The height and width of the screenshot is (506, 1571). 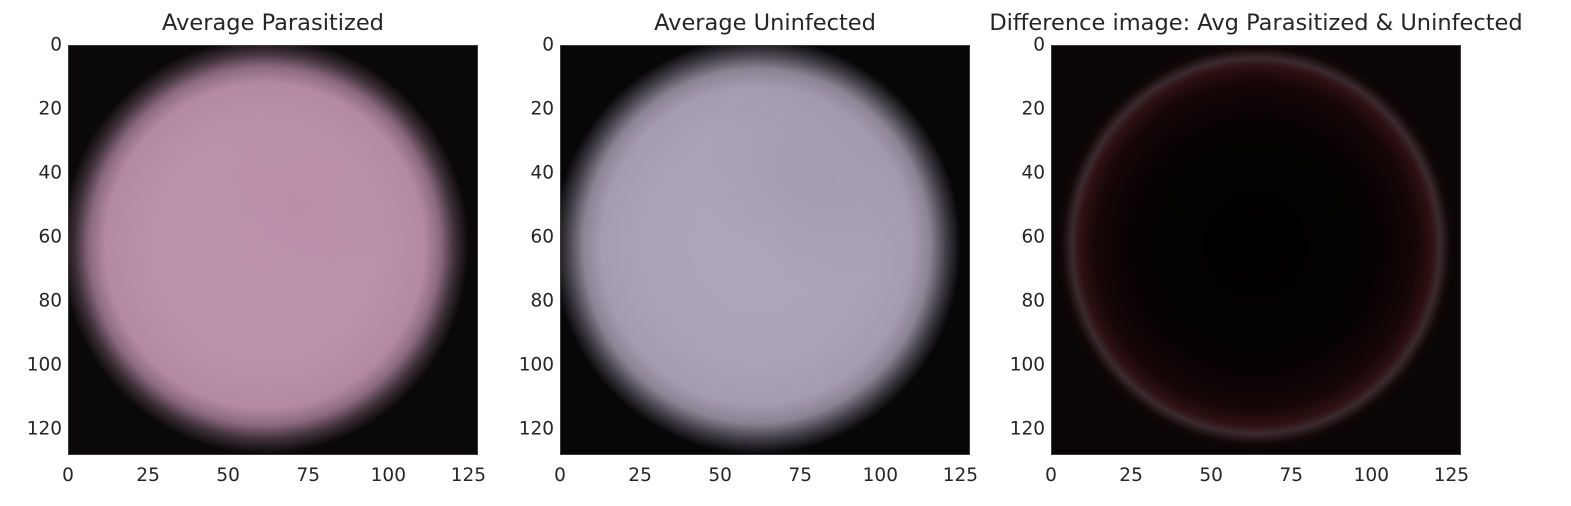 I want to click on chart-title-uninfected: Average Uninfected, so click(x=765, y=23).